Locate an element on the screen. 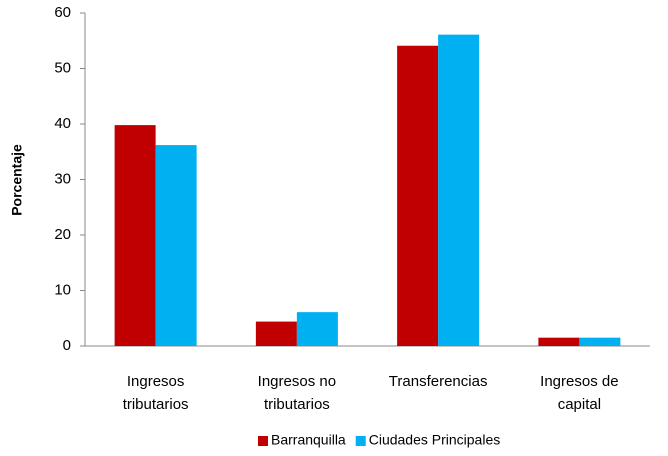 The image size is (668, 456). x-tick-label-box: Ingresos de capital is located at coordinates (579, 393).